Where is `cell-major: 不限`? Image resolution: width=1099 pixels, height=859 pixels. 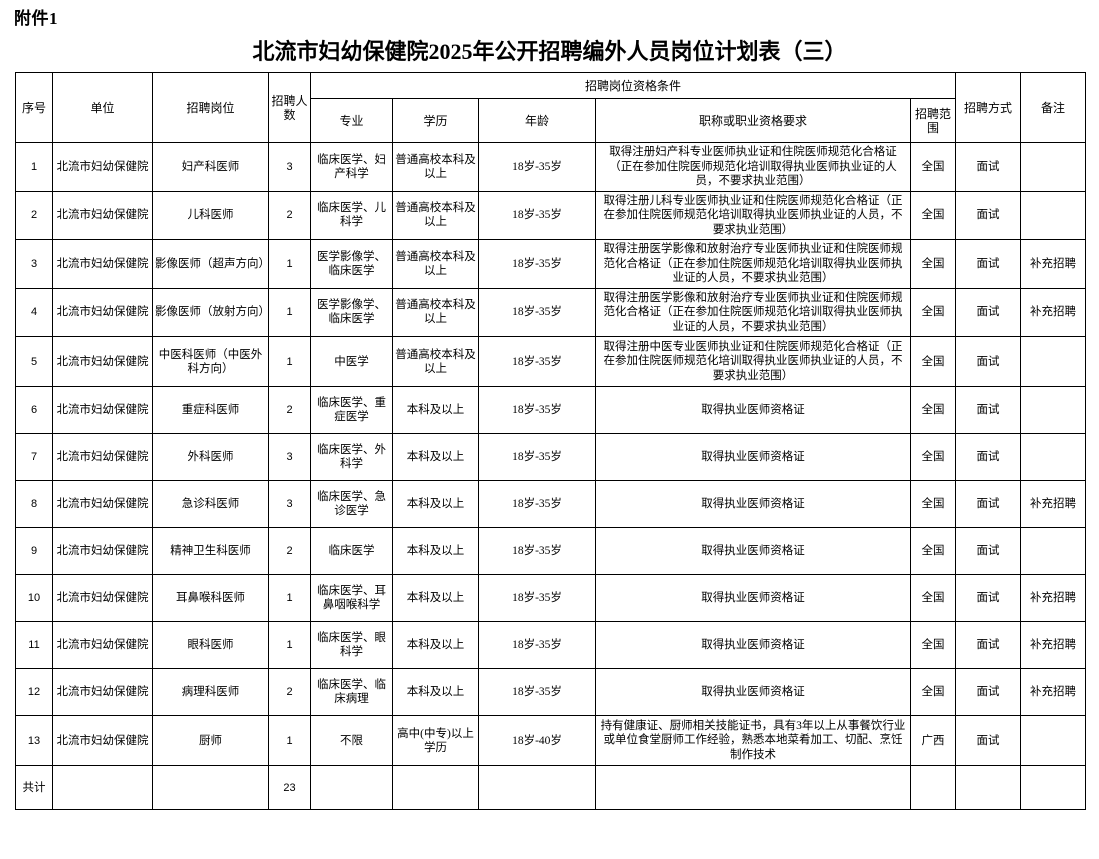
cell-major: 不限 is located at coordinates (351, 740).